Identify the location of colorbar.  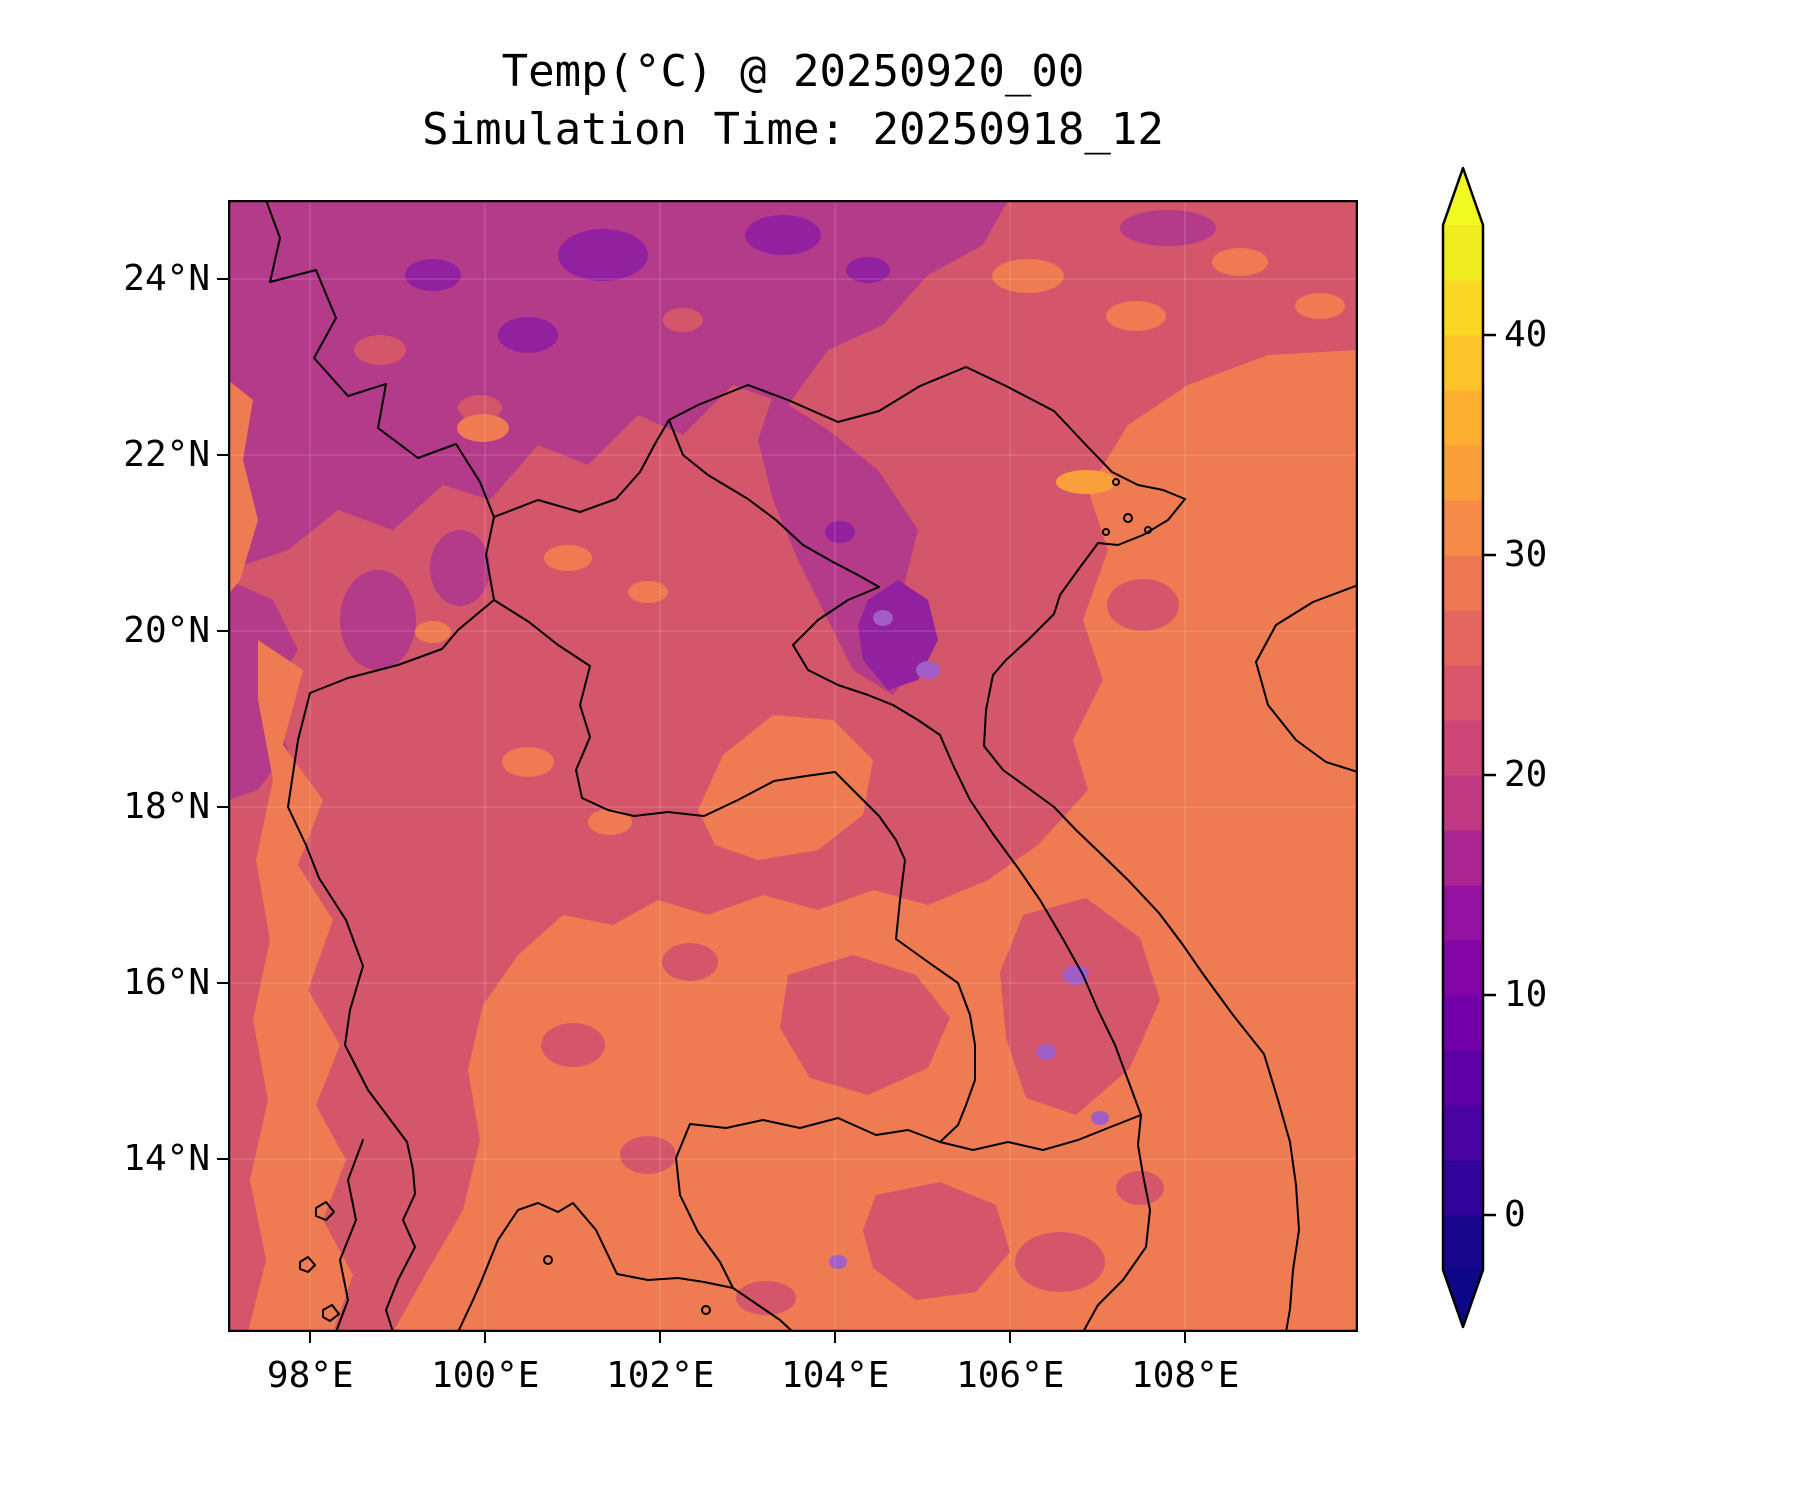
(1468, 747).